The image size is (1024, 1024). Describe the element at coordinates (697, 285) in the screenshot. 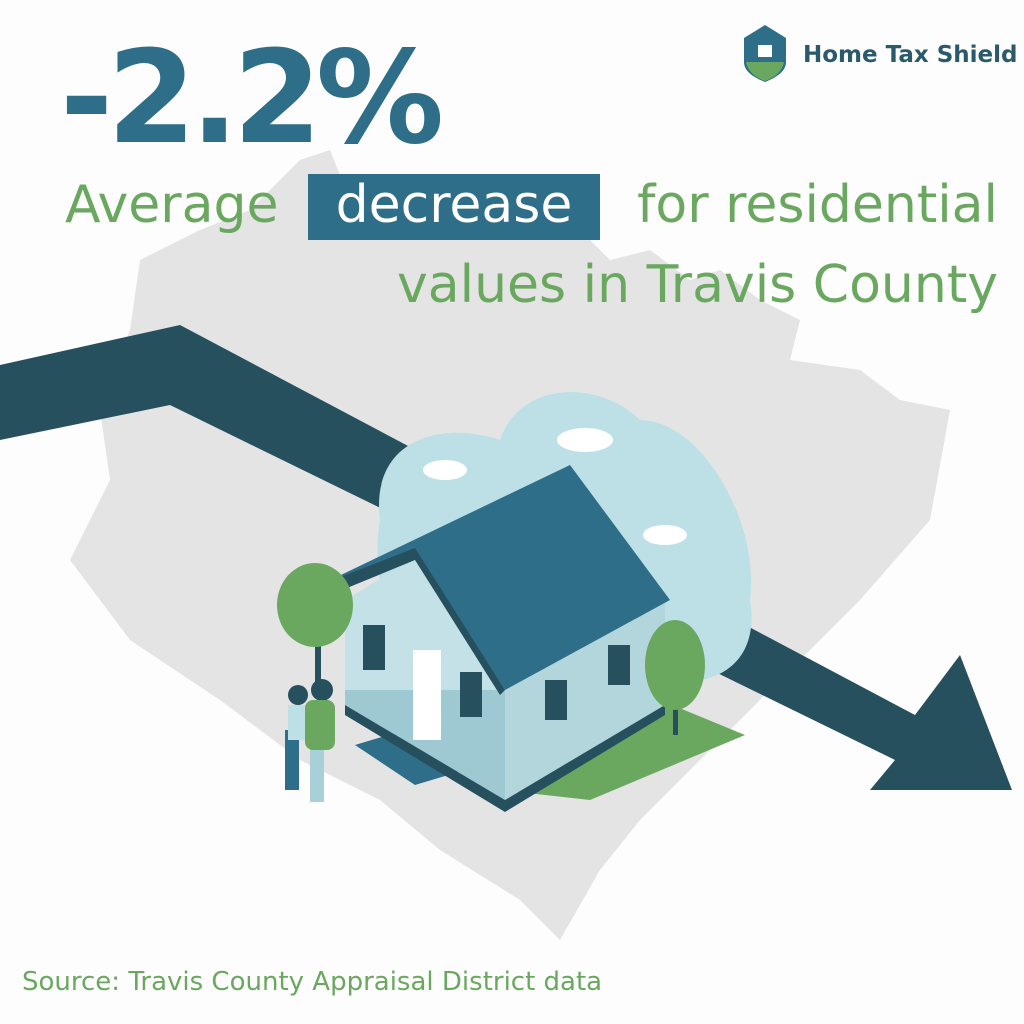

I see `subtitle-text: values in Travis County` at that location.